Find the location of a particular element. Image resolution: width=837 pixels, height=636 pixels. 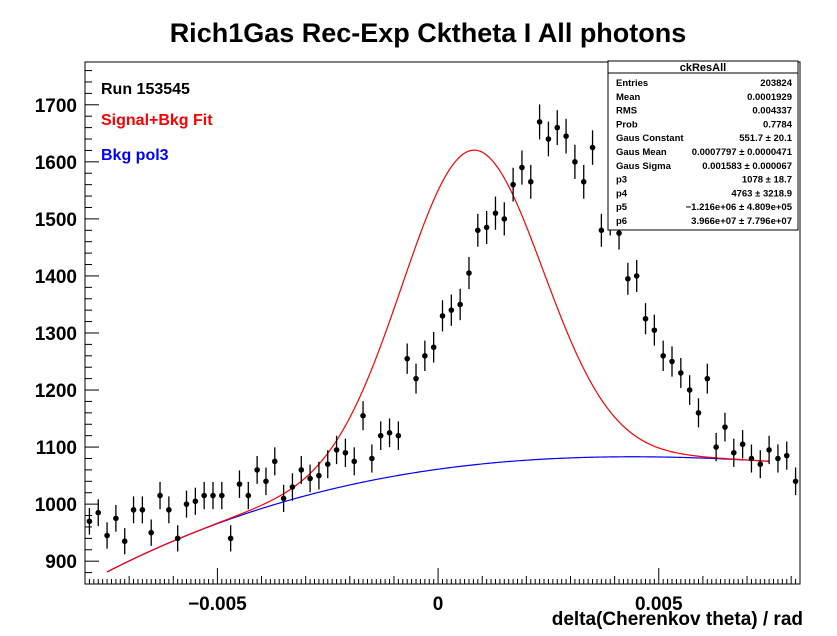

stats-row-name: Prob is located at coordinates (627, 124).